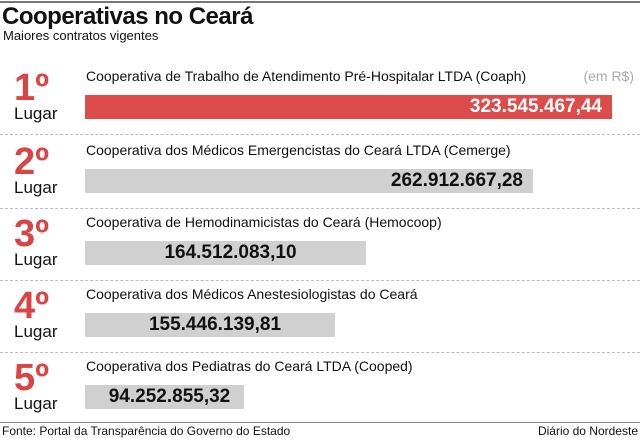 This screenshot has height=438, width=640. What do you see at coordinates (127, 16) in the screenshot?
I see `chart-title: Cooperativas no Ceará` at bounding box center [127, 16].